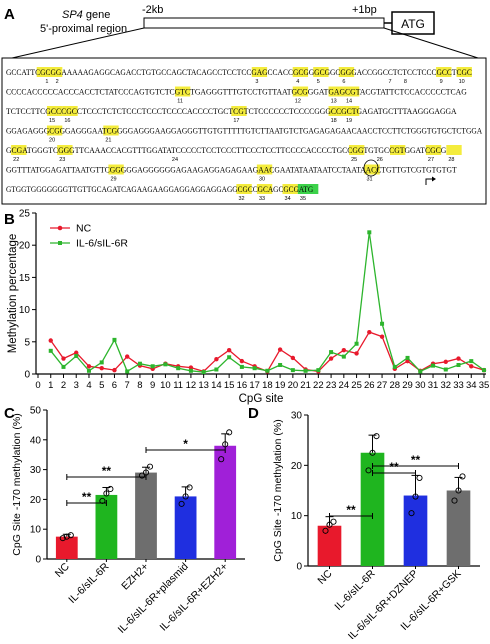  I want to click on x-tick-label: 29, so click(407, 385).